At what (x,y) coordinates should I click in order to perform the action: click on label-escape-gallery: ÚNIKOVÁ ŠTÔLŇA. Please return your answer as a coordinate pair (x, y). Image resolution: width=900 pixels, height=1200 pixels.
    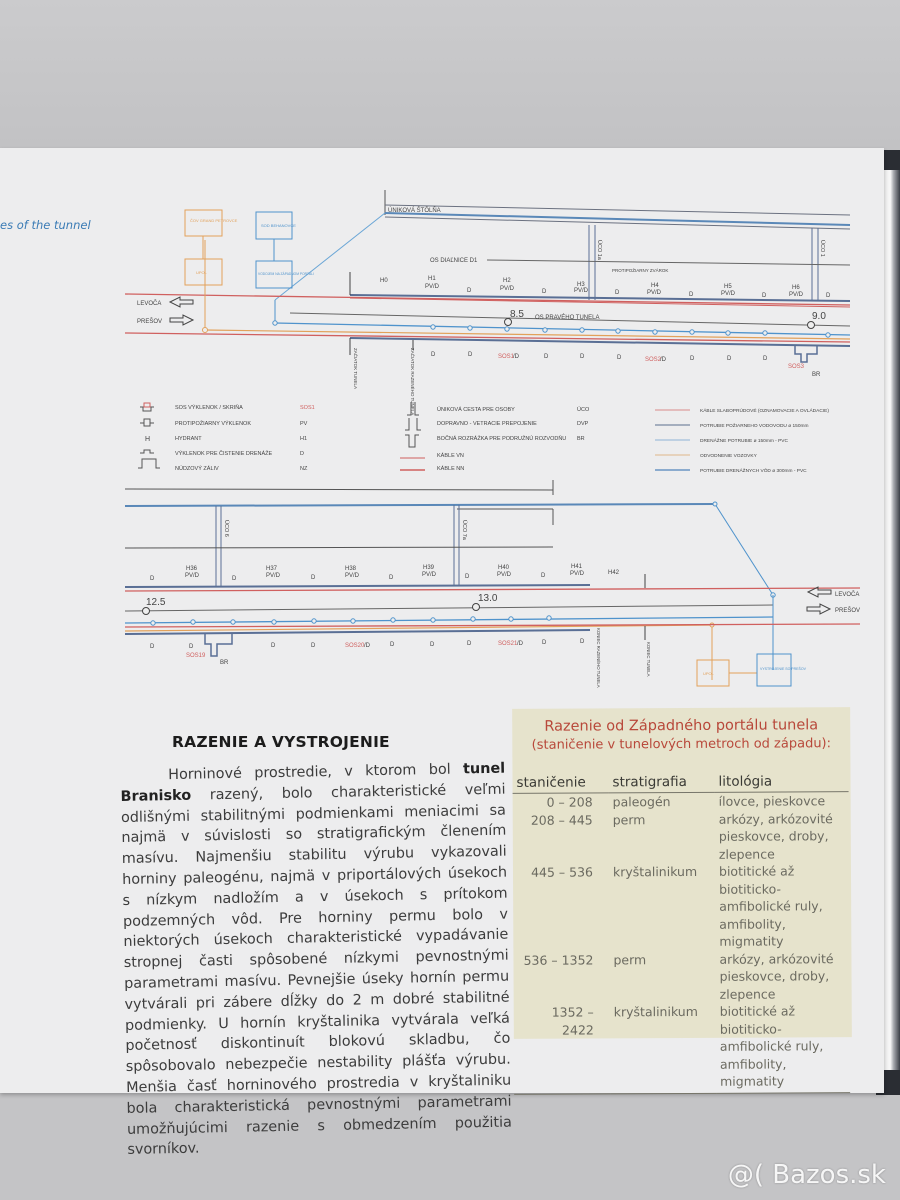
    Looking at the image, I should click on (414, 210).